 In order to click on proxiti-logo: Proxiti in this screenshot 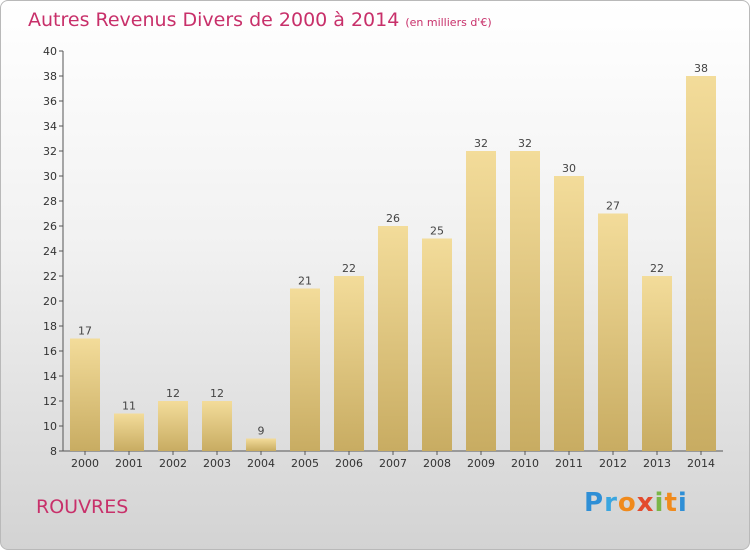, I will do `click(636, 503)`.